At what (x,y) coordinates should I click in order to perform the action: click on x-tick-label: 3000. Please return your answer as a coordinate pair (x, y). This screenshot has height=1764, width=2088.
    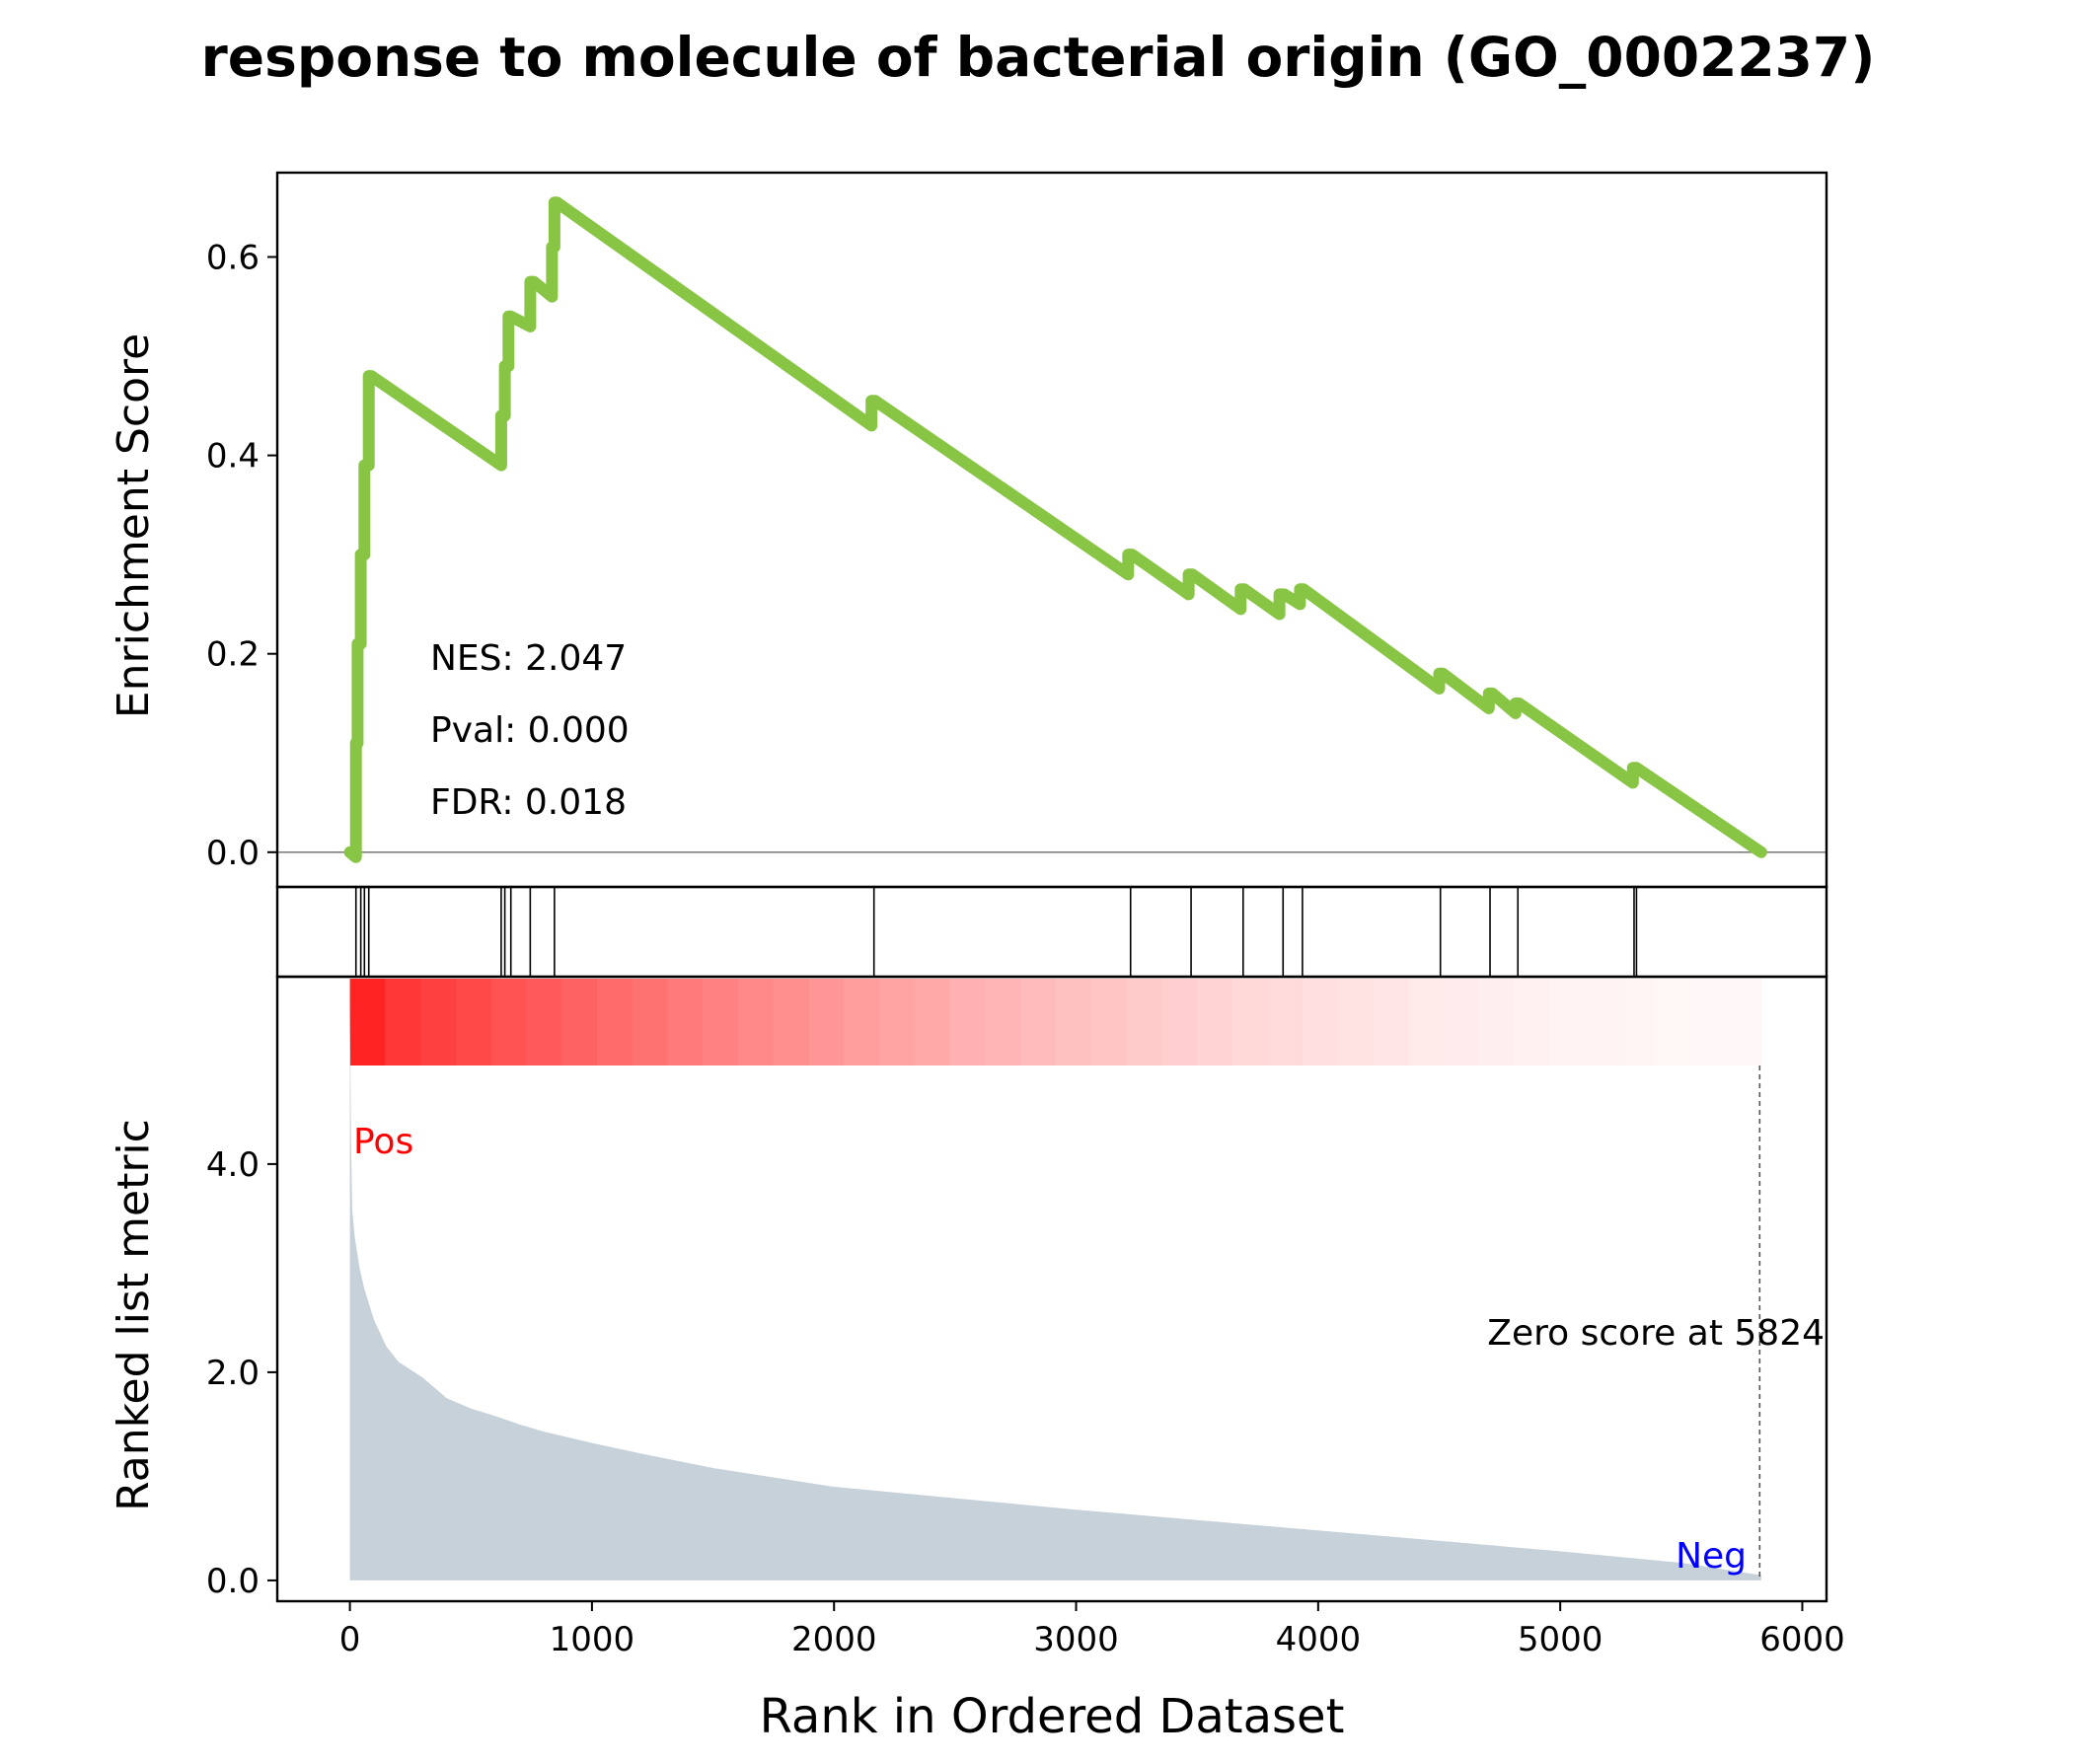
    Looking at the image, I should click on (1076, 1639).